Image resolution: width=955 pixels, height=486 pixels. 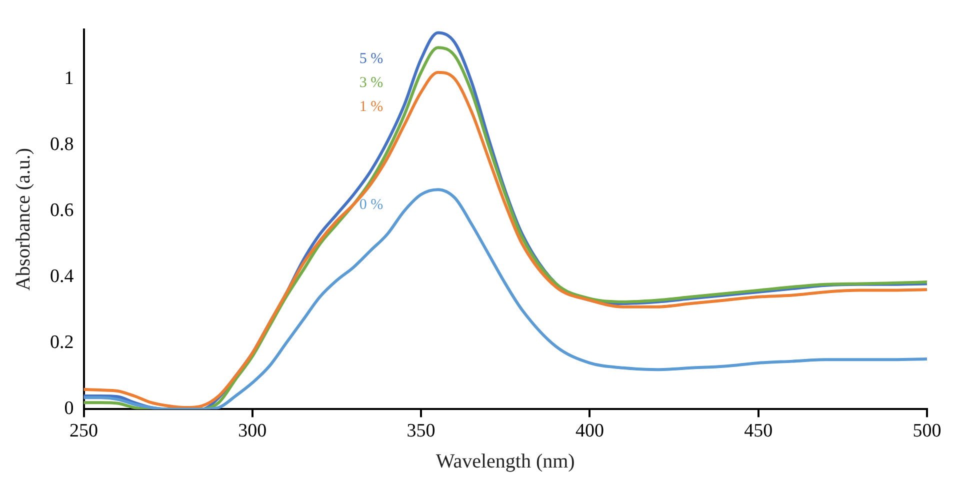 What do you see at coordinates (371, 106) in the screenshot?
I see `series-label: 1 %` at bounding box center [371, 106].